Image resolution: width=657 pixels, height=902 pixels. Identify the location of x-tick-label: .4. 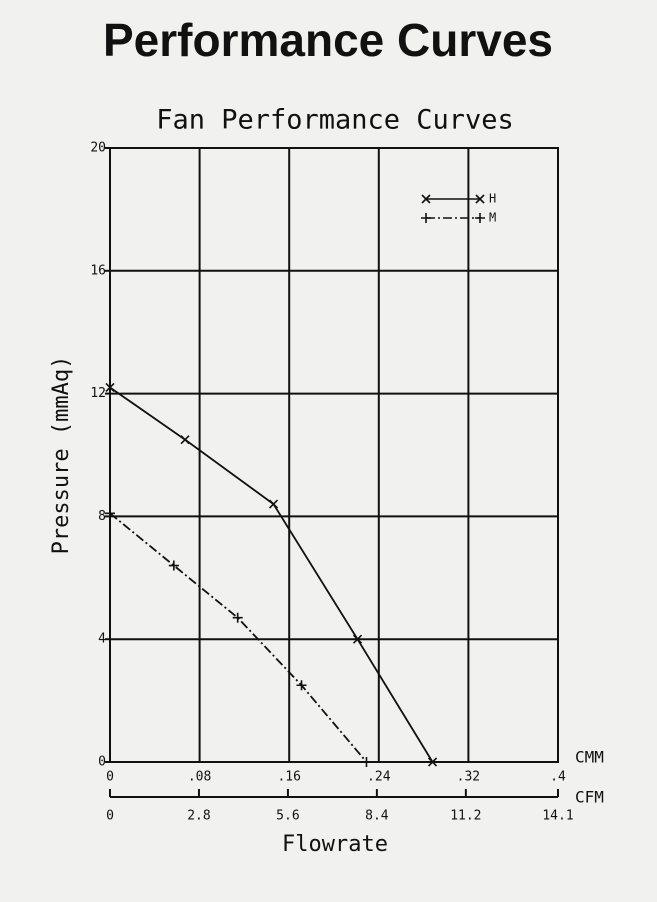
(558, 777).